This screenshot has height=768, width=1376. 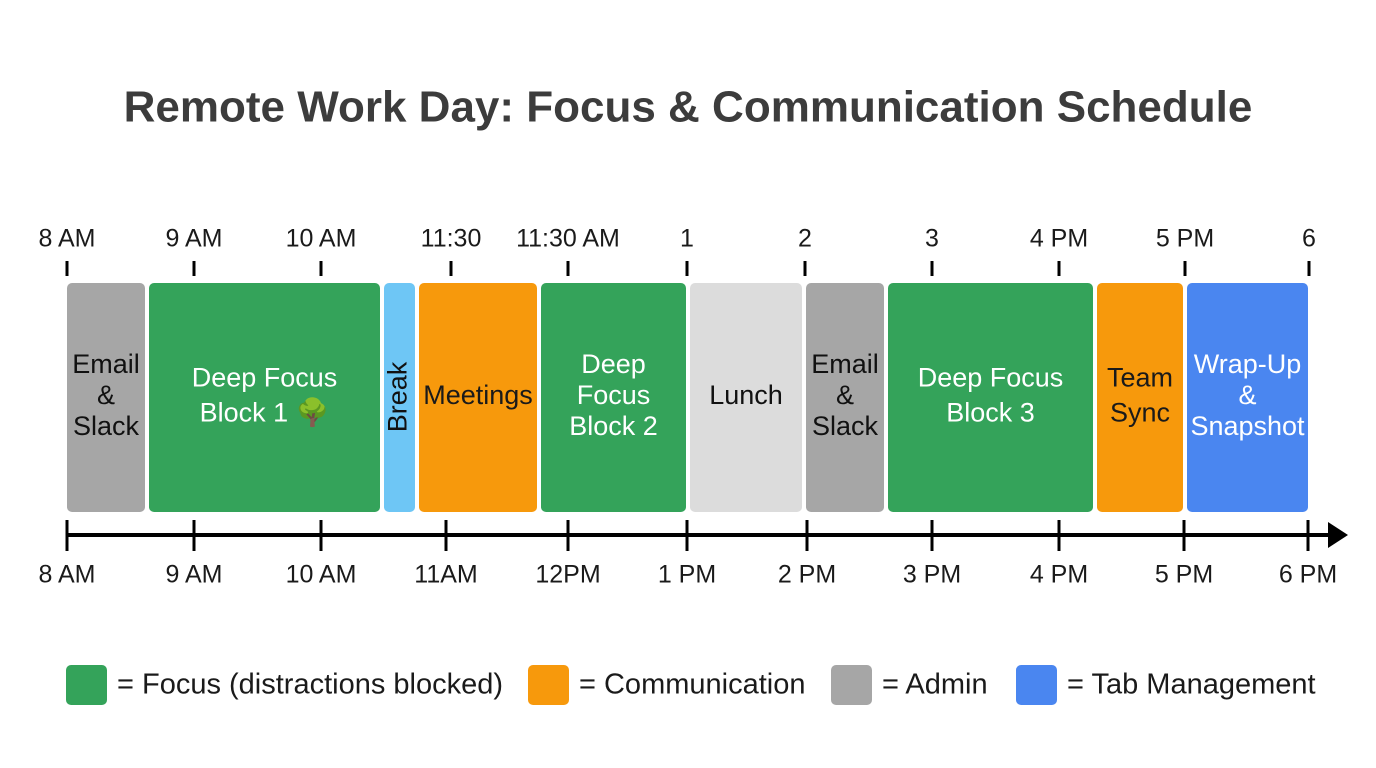 I want to click on top-time-label: 9 AM, so click(x=194, y=239).